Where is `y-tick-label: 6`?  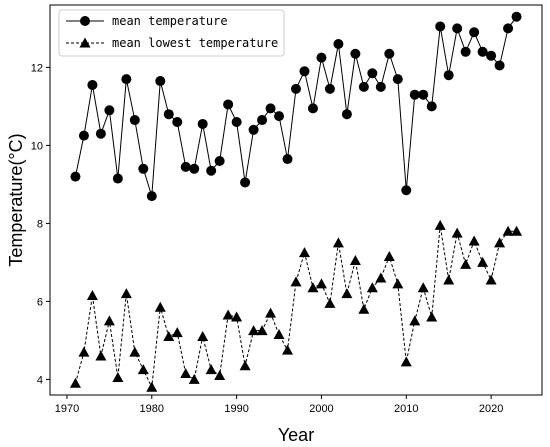 y-tick-label: 6 is located at coordinates (40, 302).